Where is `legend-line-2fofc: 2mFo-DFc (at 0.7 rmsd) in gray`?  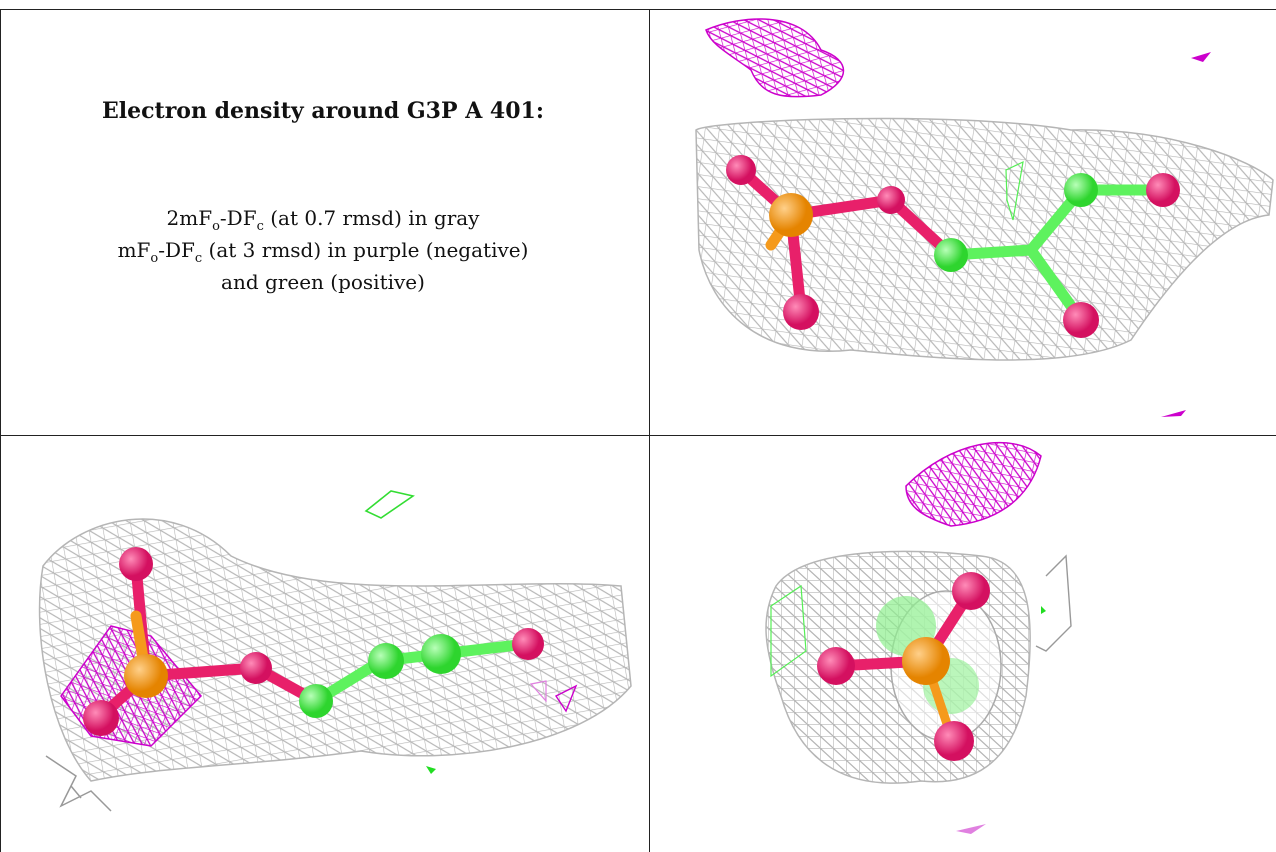
legend-line-2fofc: 2mFo-DFc (at 0.7 rmsd) in gray is located at coordinates (323, 220).